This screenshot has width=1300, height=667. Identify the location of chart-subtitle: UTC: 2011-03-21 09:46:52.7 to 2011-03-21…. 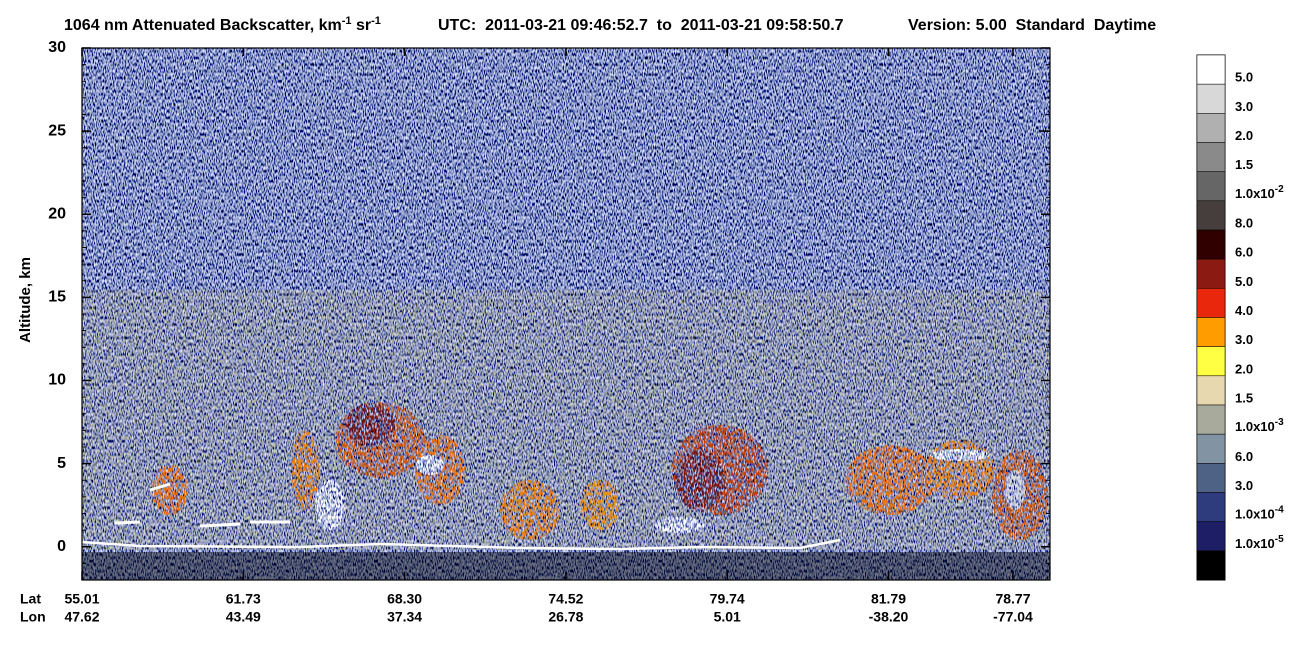
(641, 25).